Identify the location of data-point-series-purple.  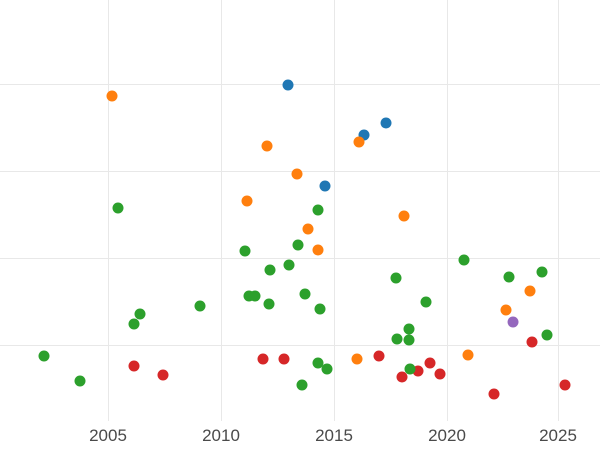
(513, 322).